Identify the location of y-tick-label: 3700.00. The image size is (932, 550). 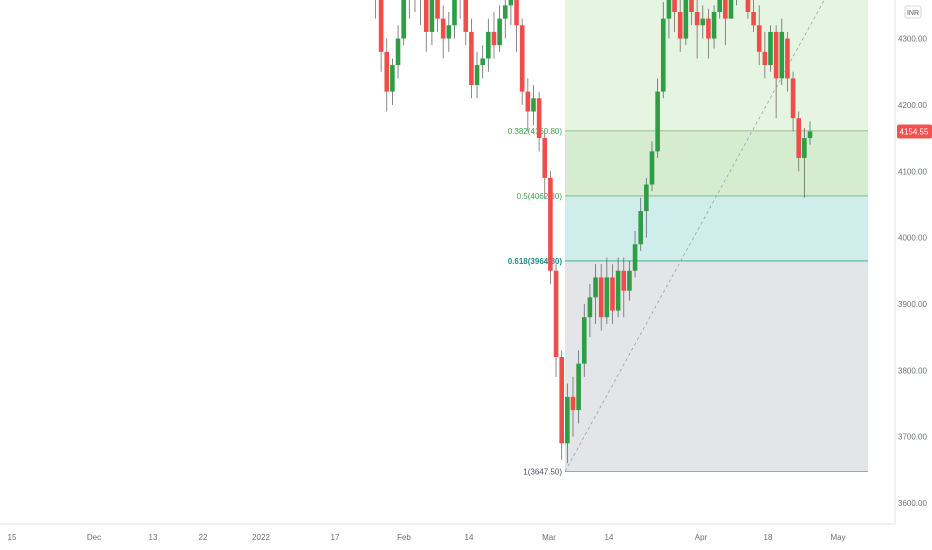
(912, 437).